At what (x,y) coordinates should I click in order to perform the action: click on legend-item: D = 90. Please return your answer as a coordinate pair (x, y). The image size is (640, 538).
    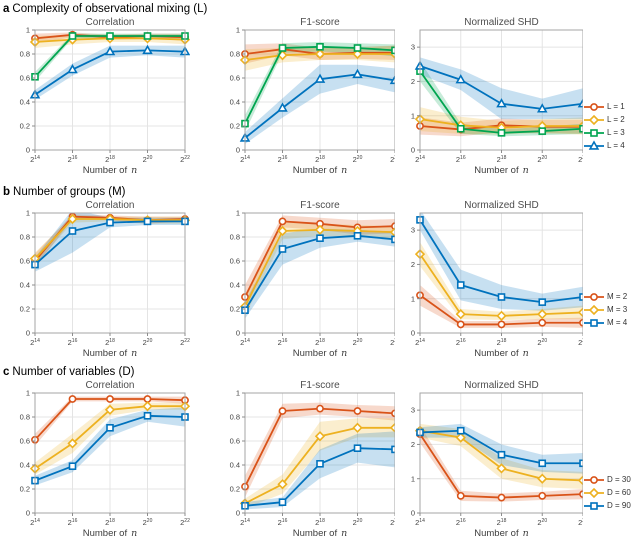
    Looking at the image, I should click on (611, 505).